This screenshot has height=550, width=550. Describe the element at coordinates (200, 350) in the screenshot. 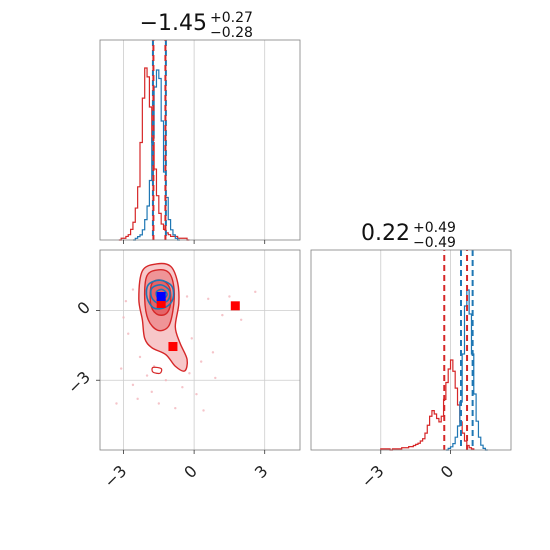

I see `joint-panel-frame` at that location.